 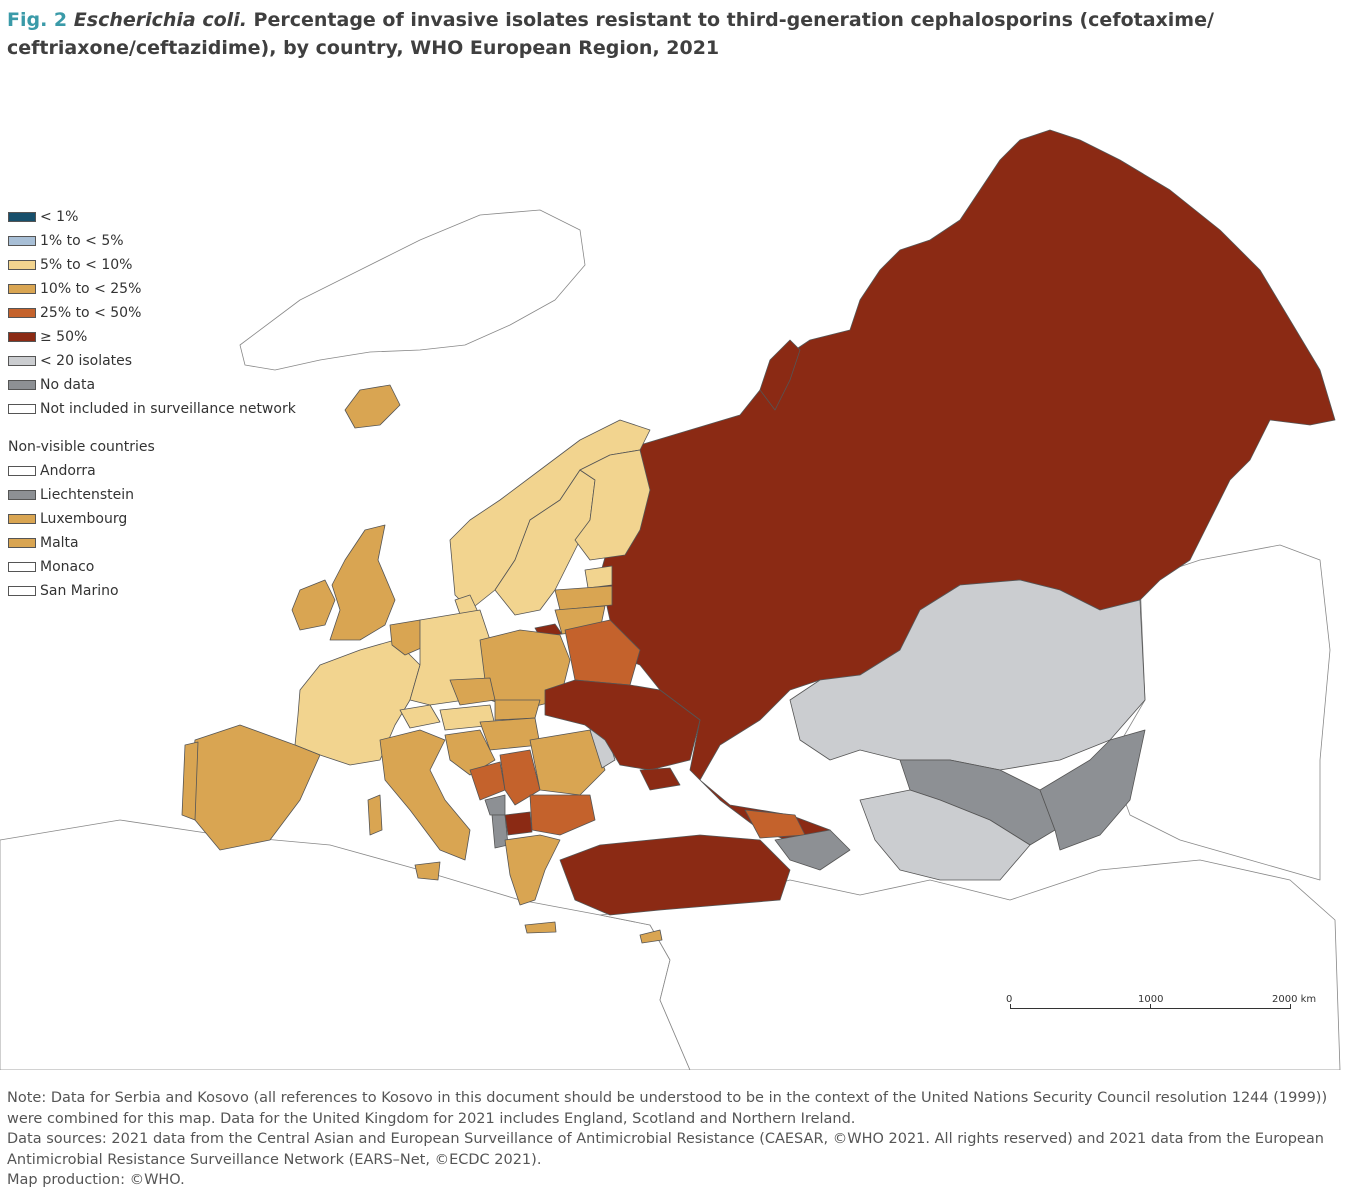 What do you see at coordinates (517, 710) in the screenshot?
I see `country-slovakia` at bounding box center [517, 710].